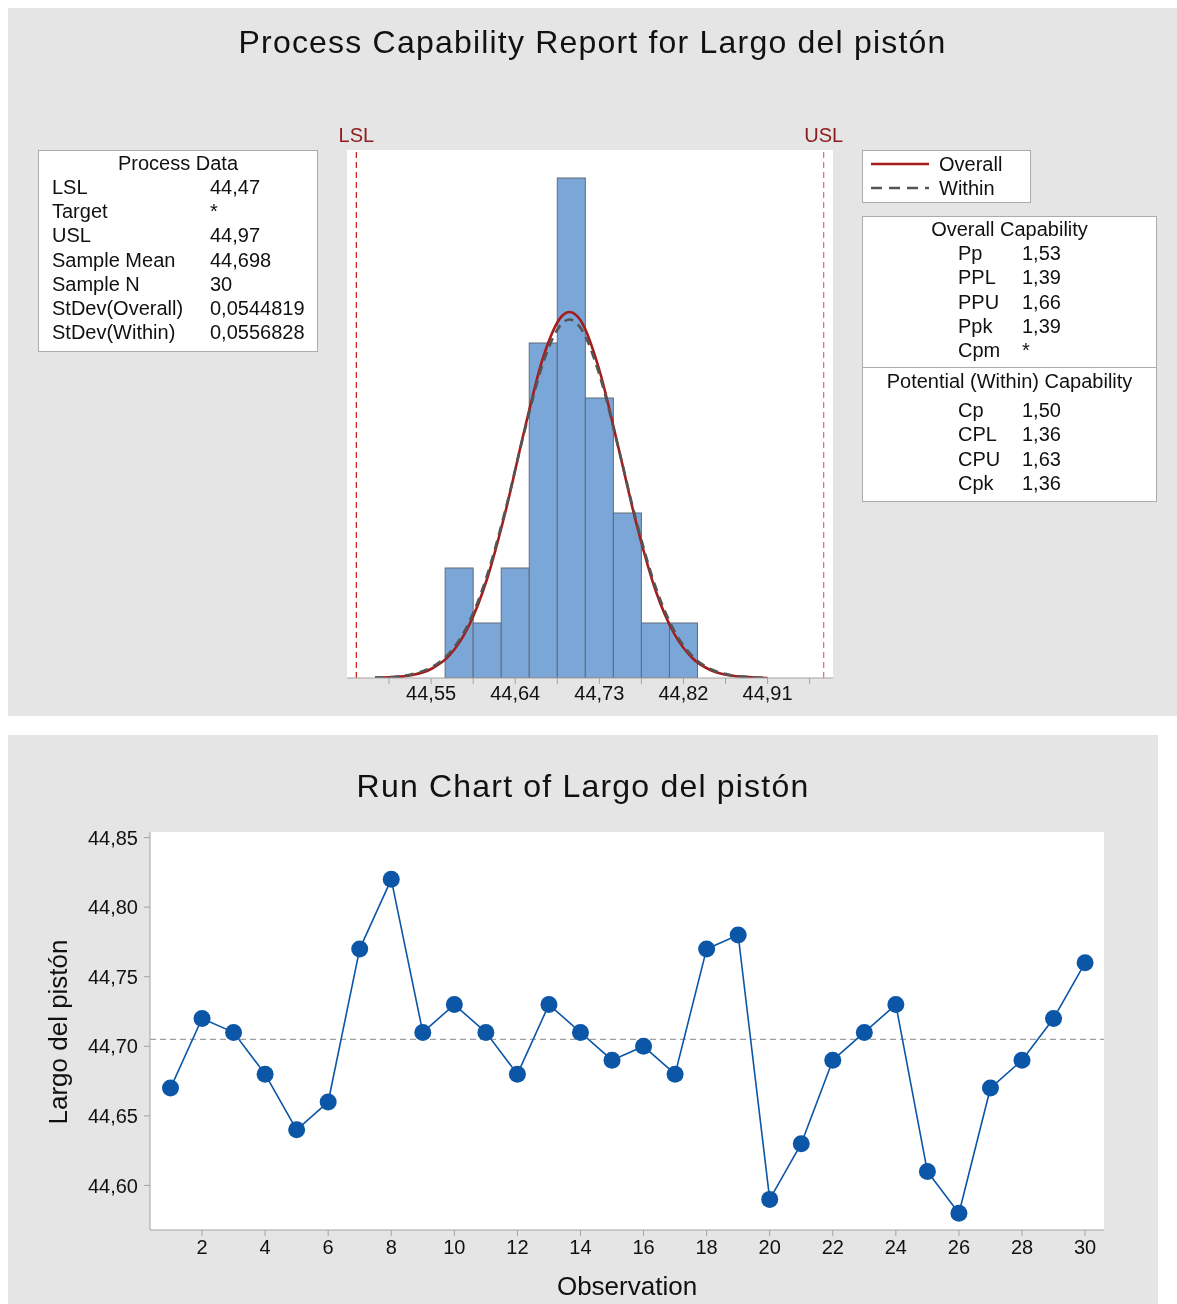 Image resolution: width=1177 pixels, height=1304 pixels. What do you see at coordinates (112, 1046) in the screenshot?
I see `y-tick-label: 44,70` at bounding box center [112, 1046].